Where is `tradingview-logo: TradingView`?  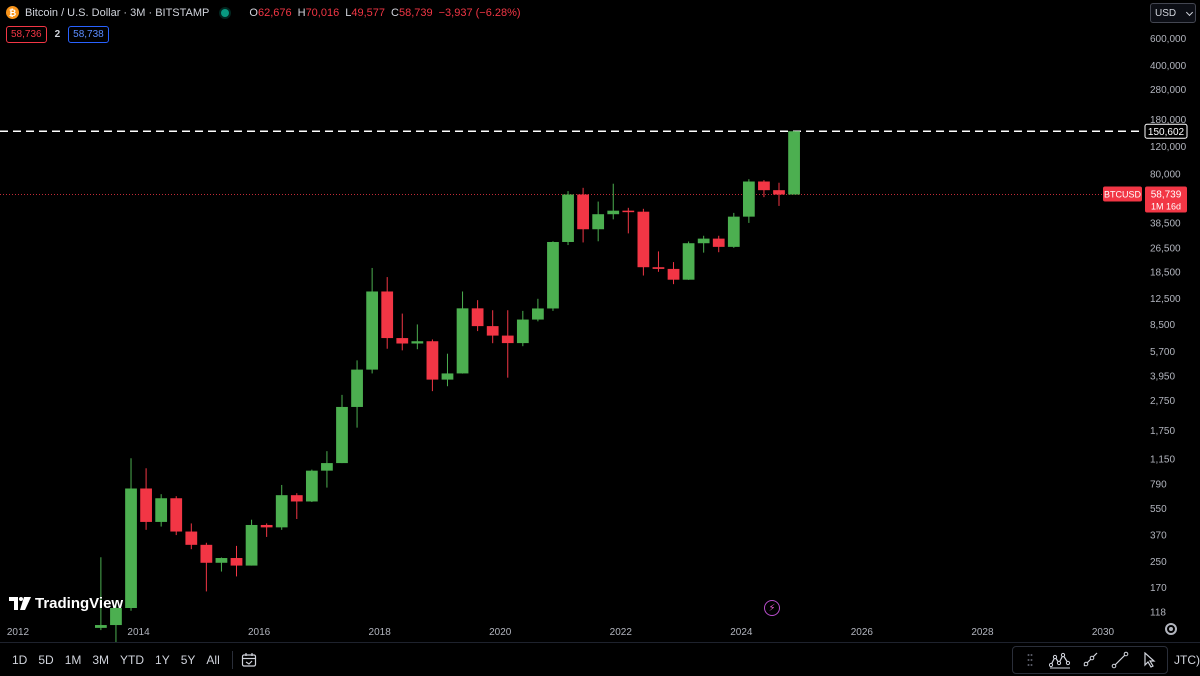 tradingview-logo: TradingView is located at coordinates (66, 603).